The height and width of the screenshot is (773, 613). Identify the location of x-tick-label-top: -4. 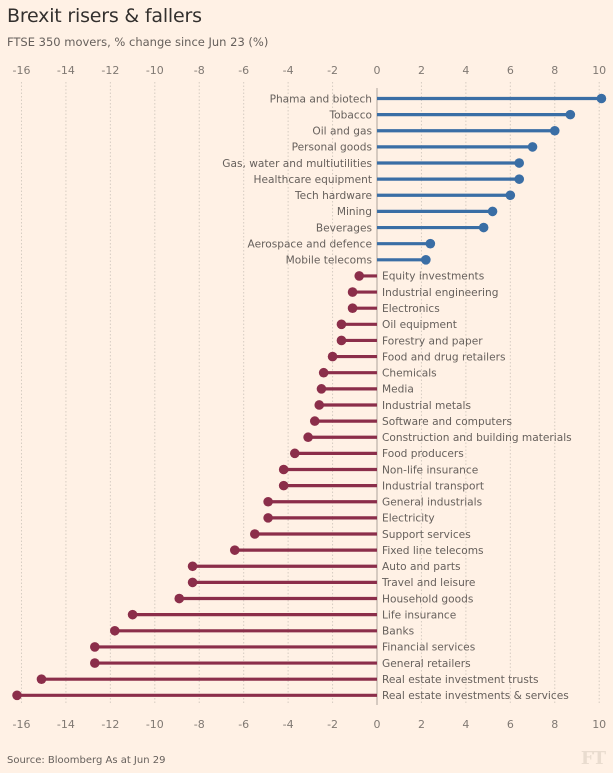
(288, 70).